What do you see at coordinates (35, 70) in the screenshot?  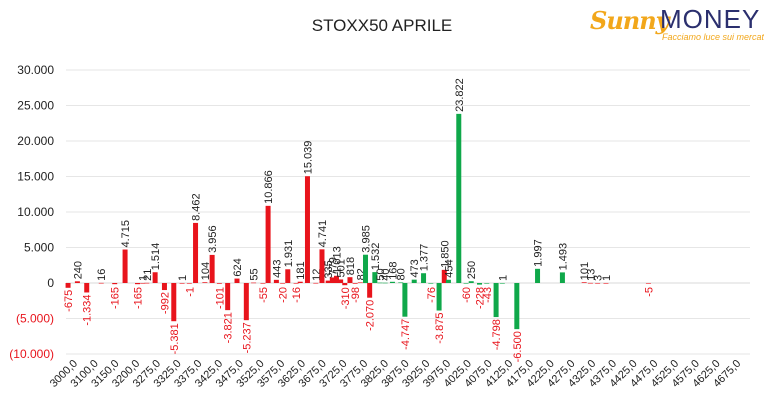 I see `y-tick-label: 30.000` at bounding box center [35, 70].